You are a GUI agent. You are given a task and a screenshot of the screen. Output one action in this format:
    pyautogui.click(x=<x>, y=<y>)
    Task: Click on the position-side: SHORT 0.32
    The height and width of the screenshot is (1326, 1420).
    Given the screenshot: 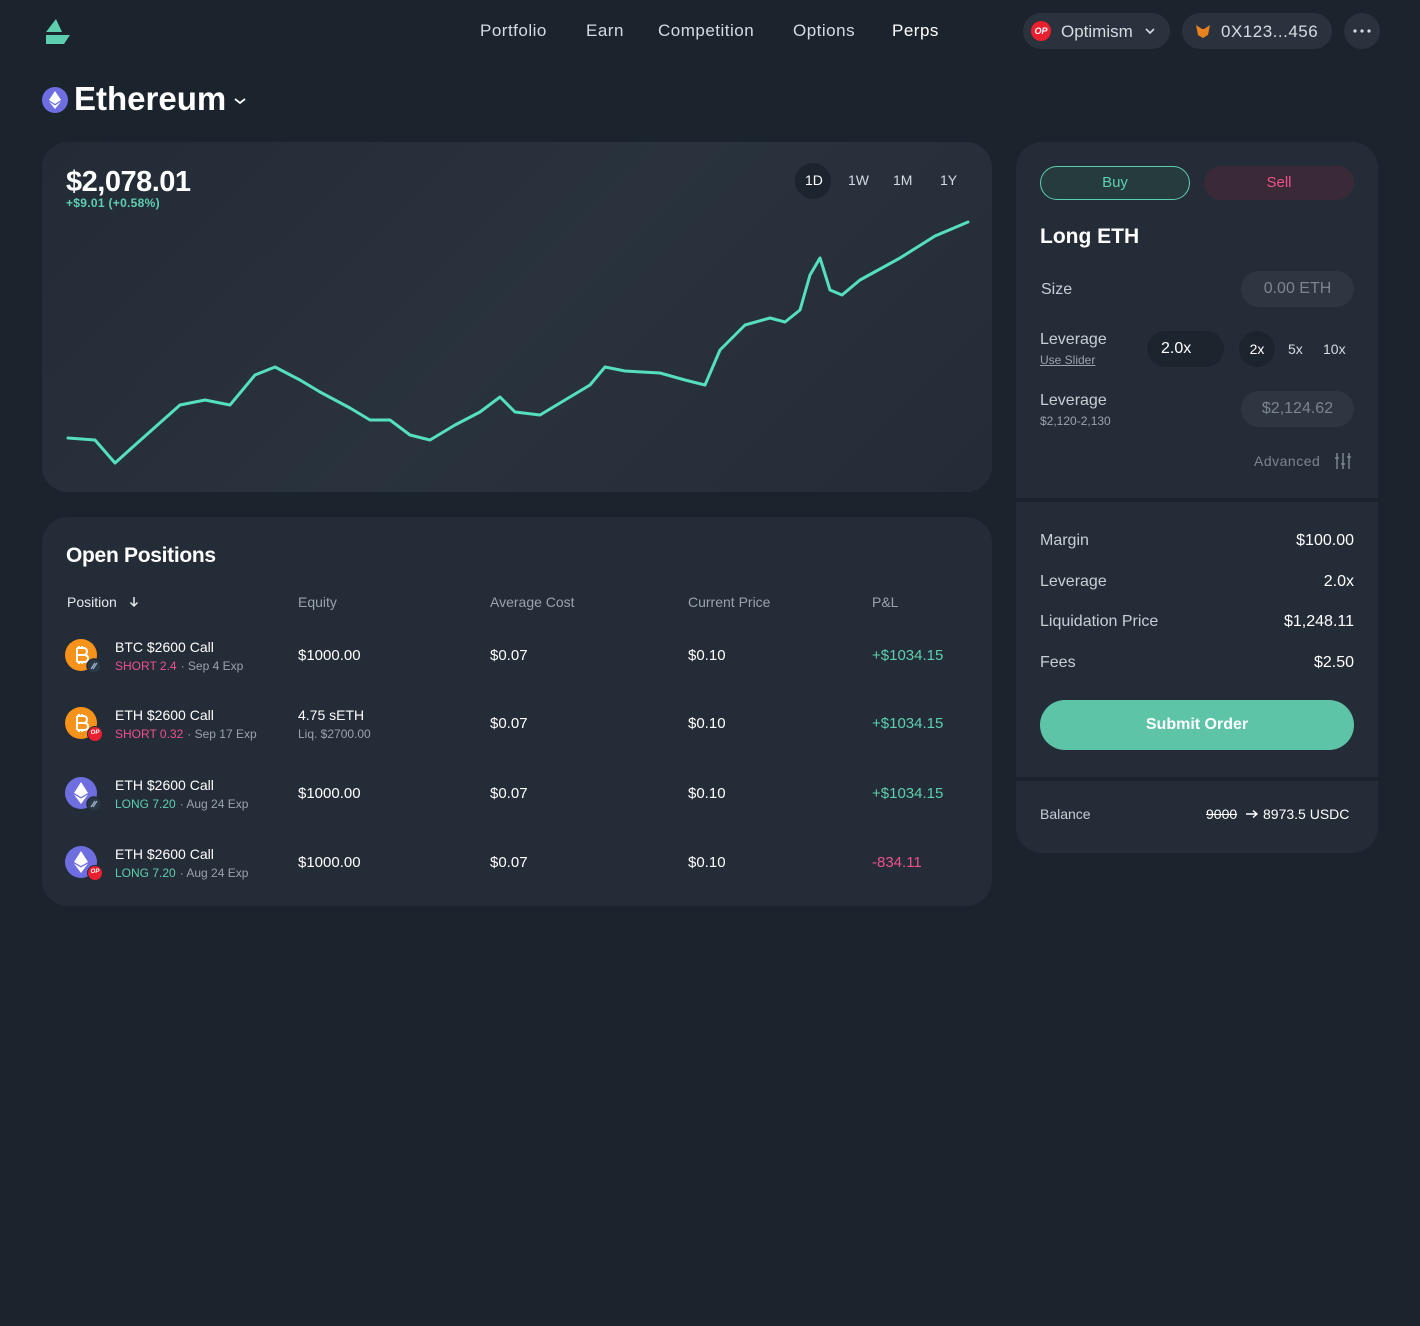 What is the action you would take?
    pyautogui.click(x=149, y=734)
    